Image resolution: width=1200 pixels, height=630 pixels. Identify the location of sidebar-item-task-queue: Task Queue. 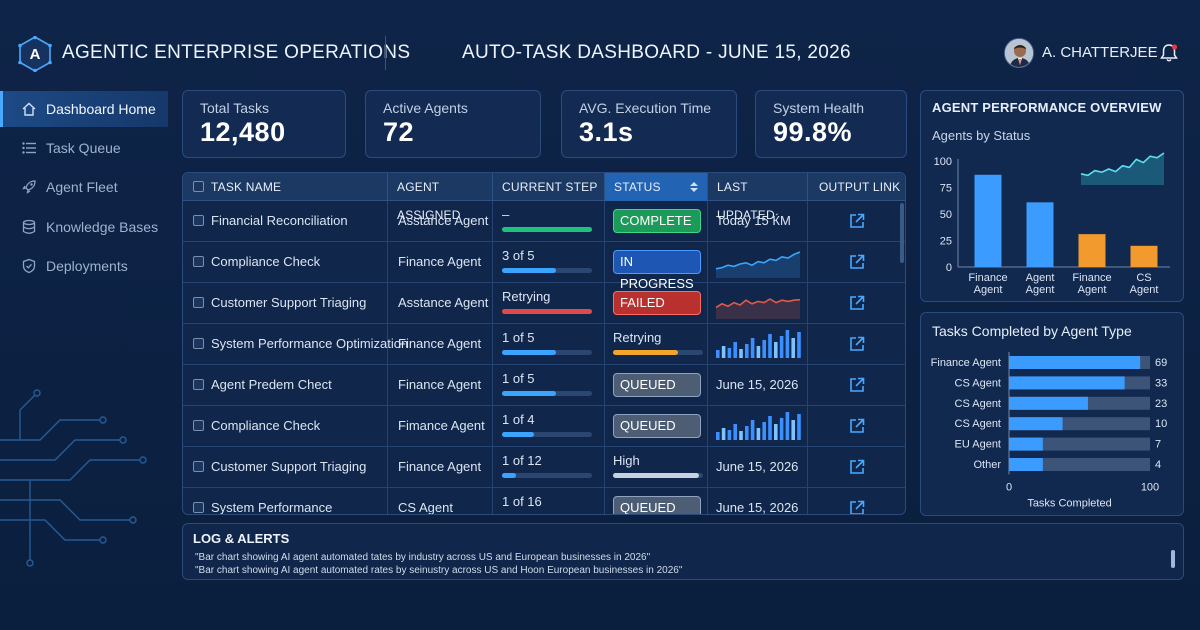
(84, 148).